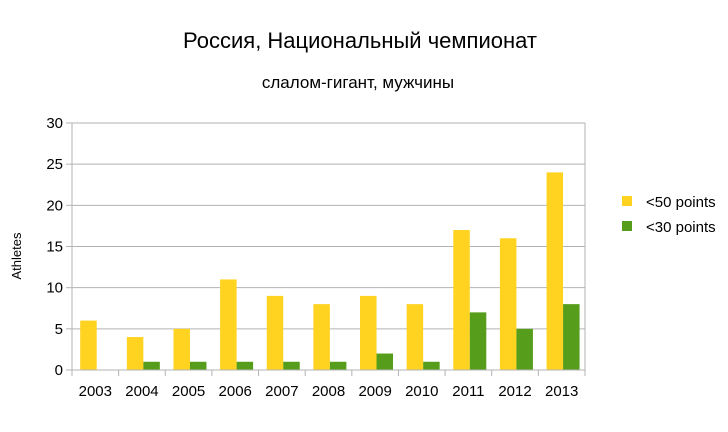  What do you see at coordinates (54, 164) in the screenshot?
I see `y-tick-label: 25` at bounding box center [54, 164].